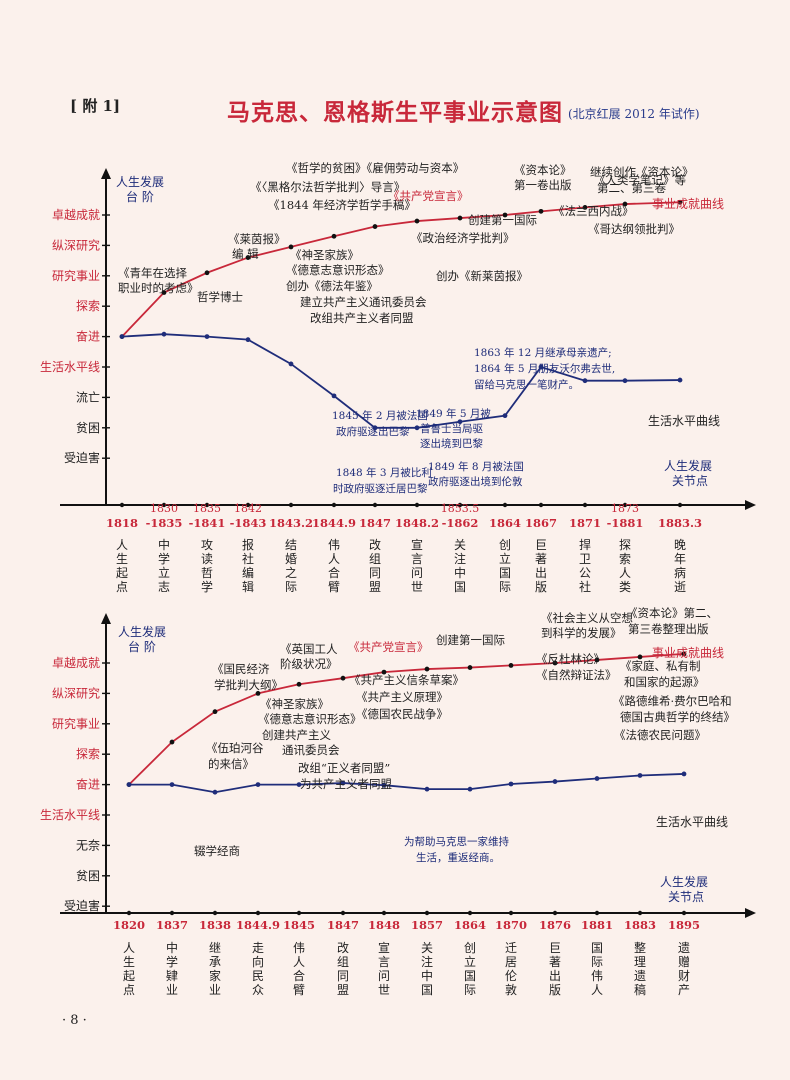  Describe the element at coordinates (541, 523) in the screenshot. I see `chart1-xtick-10: 1867` at that location.